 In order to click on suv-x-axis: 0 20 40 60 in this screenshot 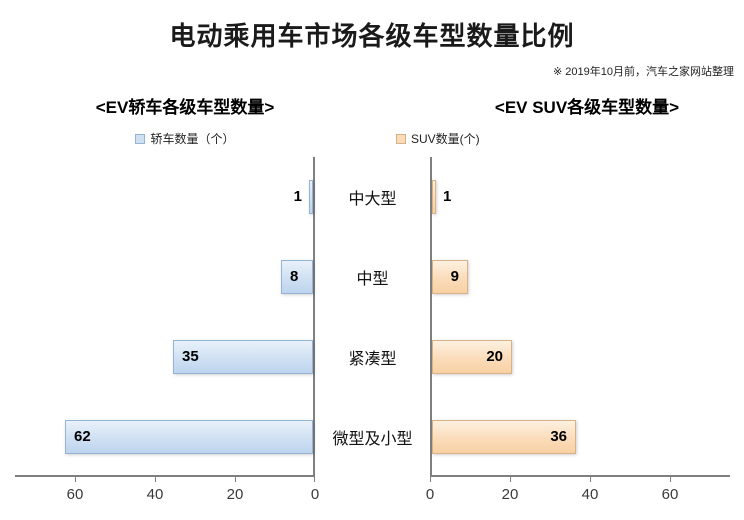, I will do `click(578, 497)`.